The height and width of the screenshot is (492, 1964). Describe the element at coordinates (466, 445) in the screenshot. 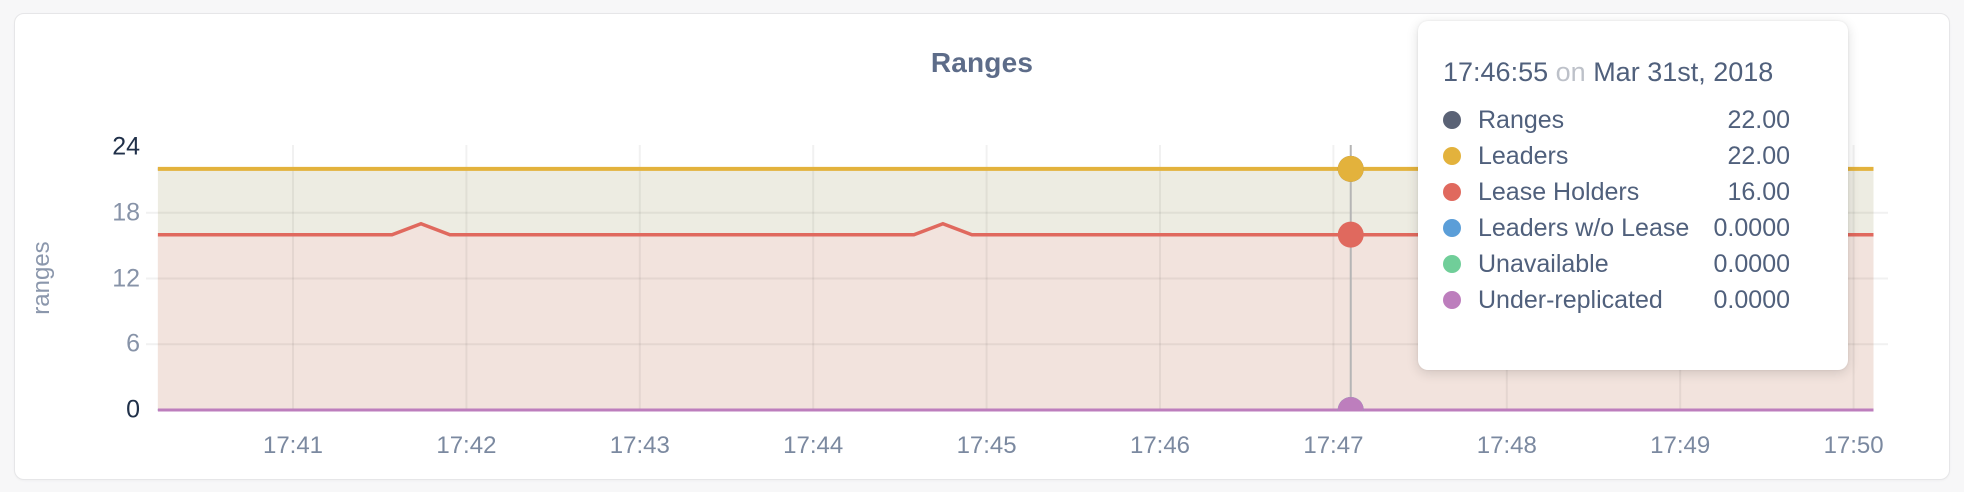

I see `x-tick-label: 17:42` at that location.